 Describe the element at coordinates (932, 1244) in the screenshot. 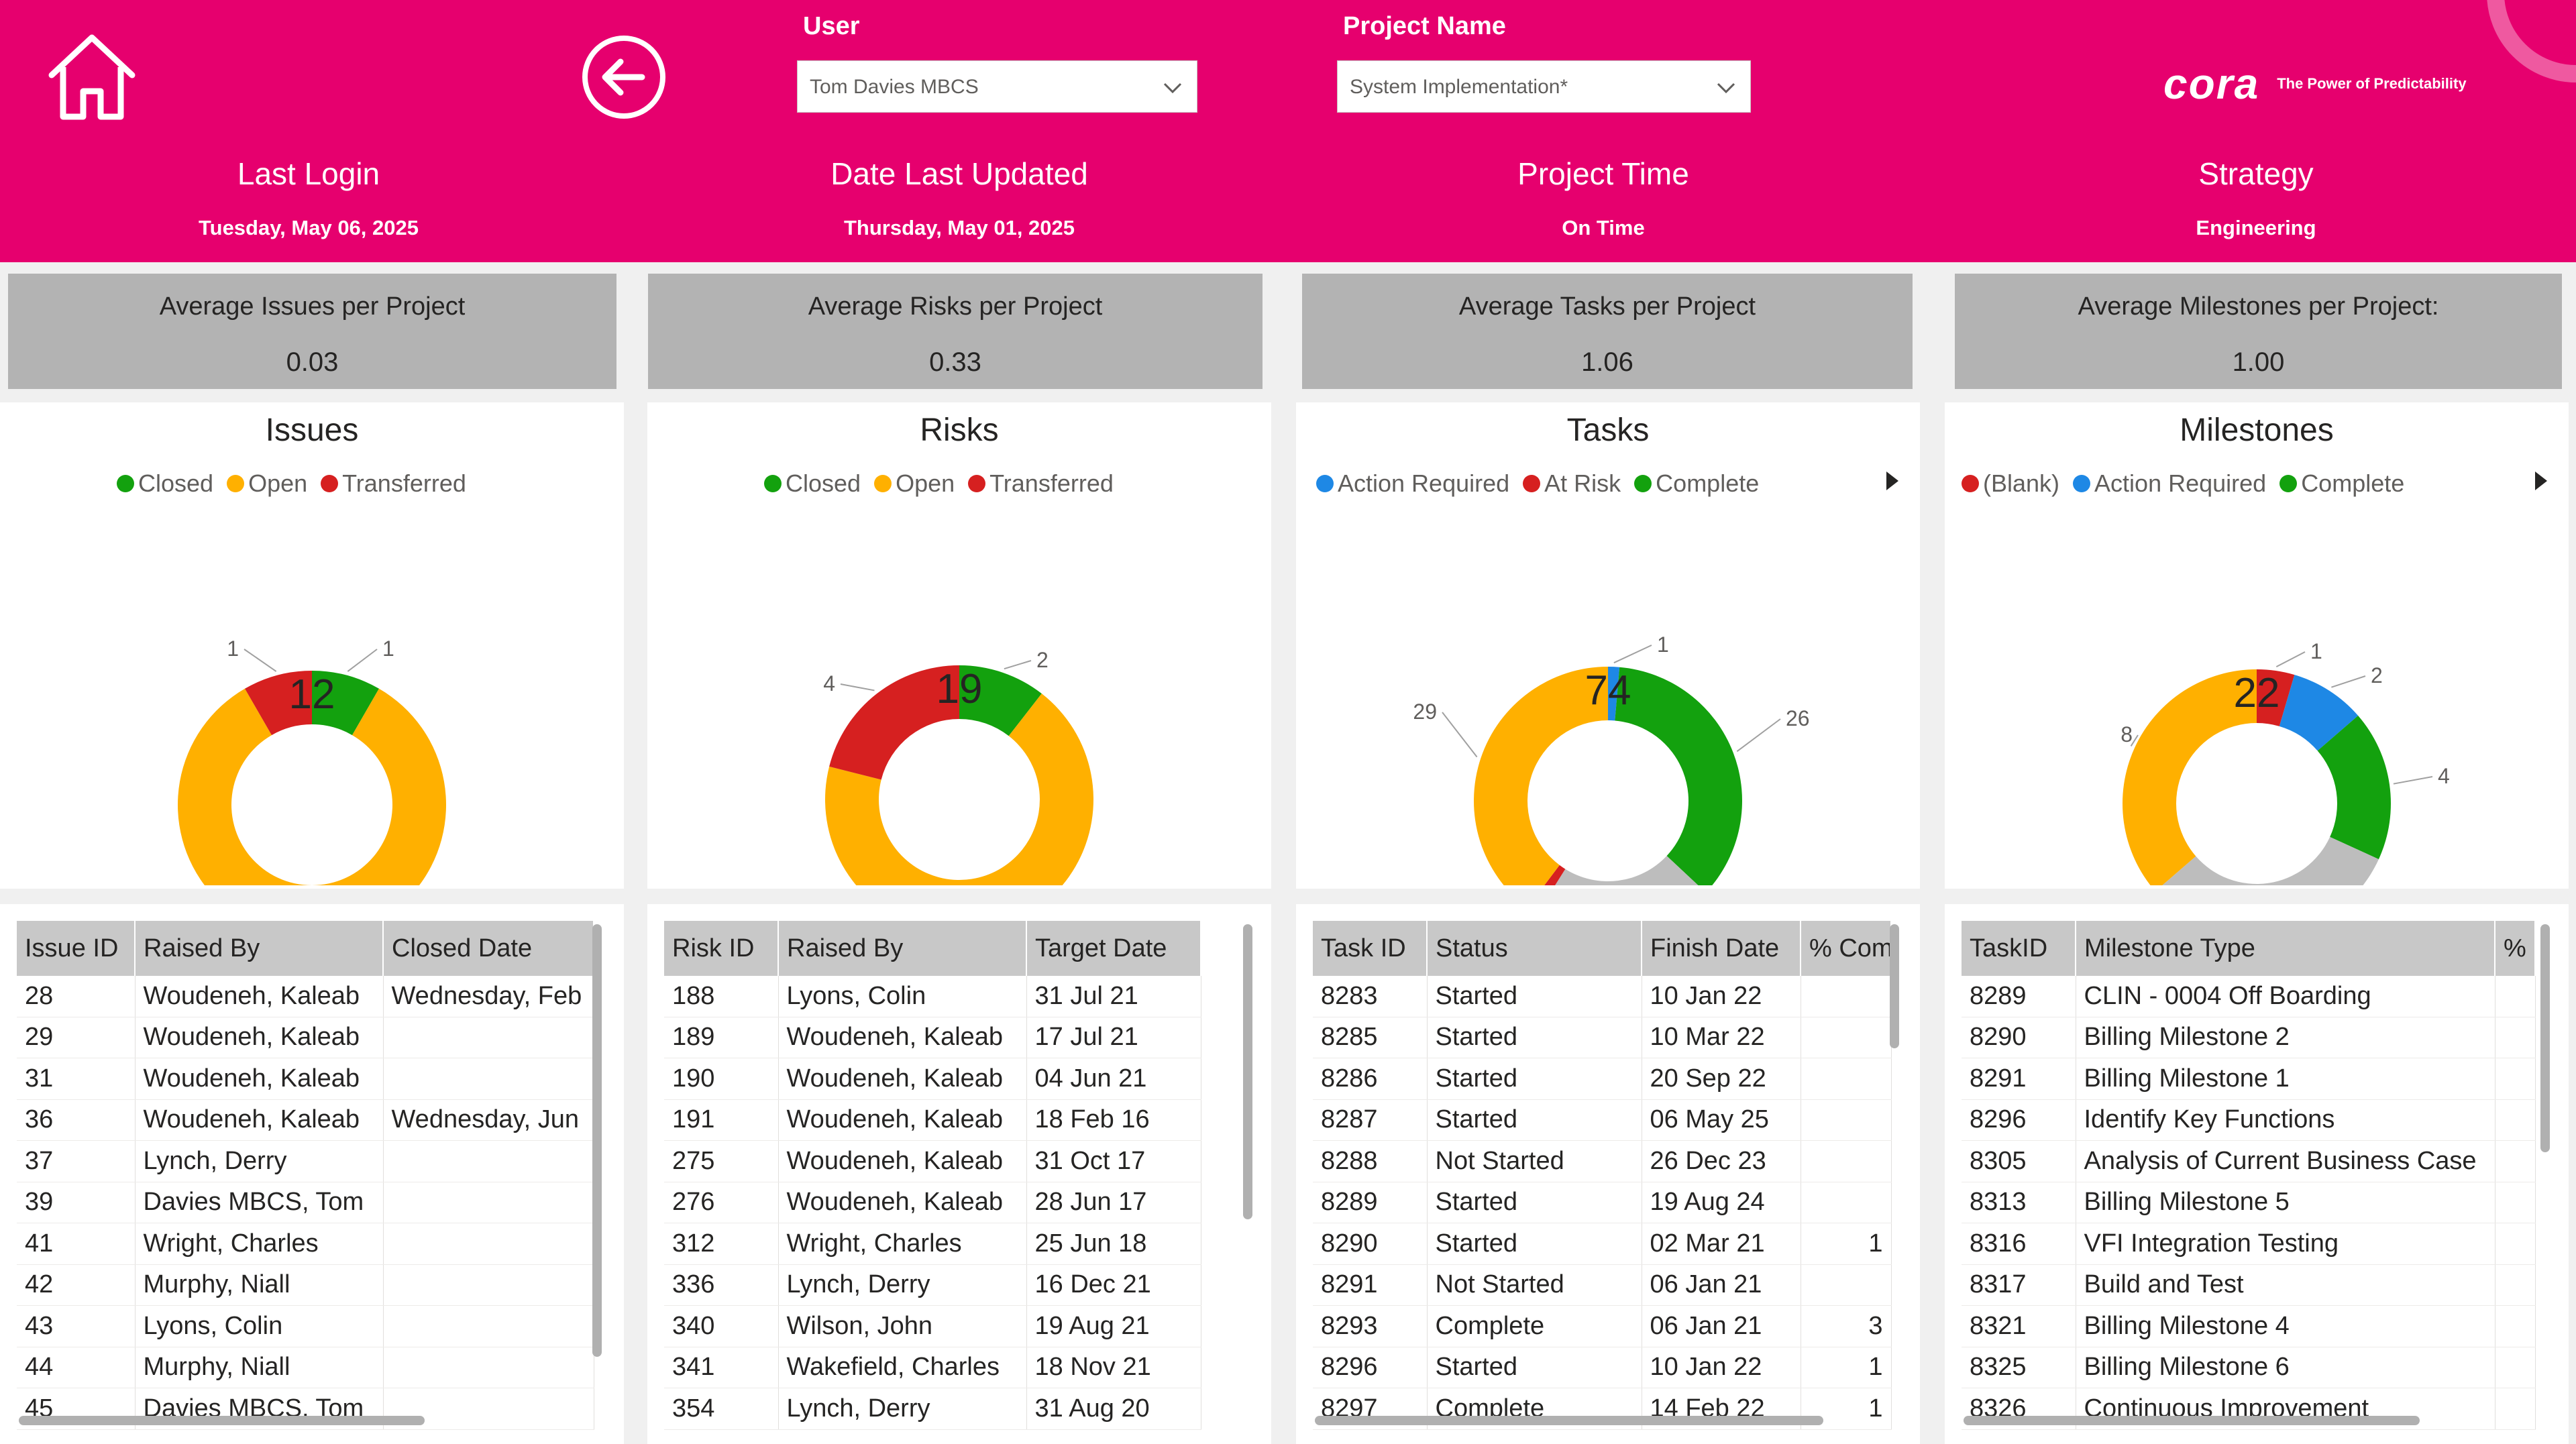

I see `table-row: 312 Wright, Charles 25 Jun 18` at that location.